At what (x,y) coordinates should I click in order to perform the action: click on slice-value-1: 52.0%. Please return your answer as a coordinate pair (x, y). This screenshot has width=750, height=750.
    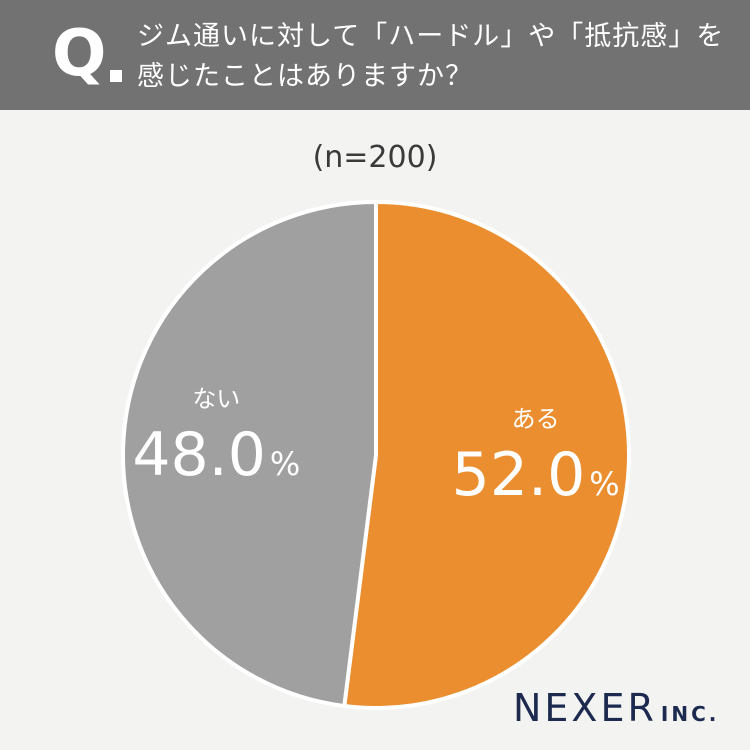
    Looking at the image, I should click on (536, 475).